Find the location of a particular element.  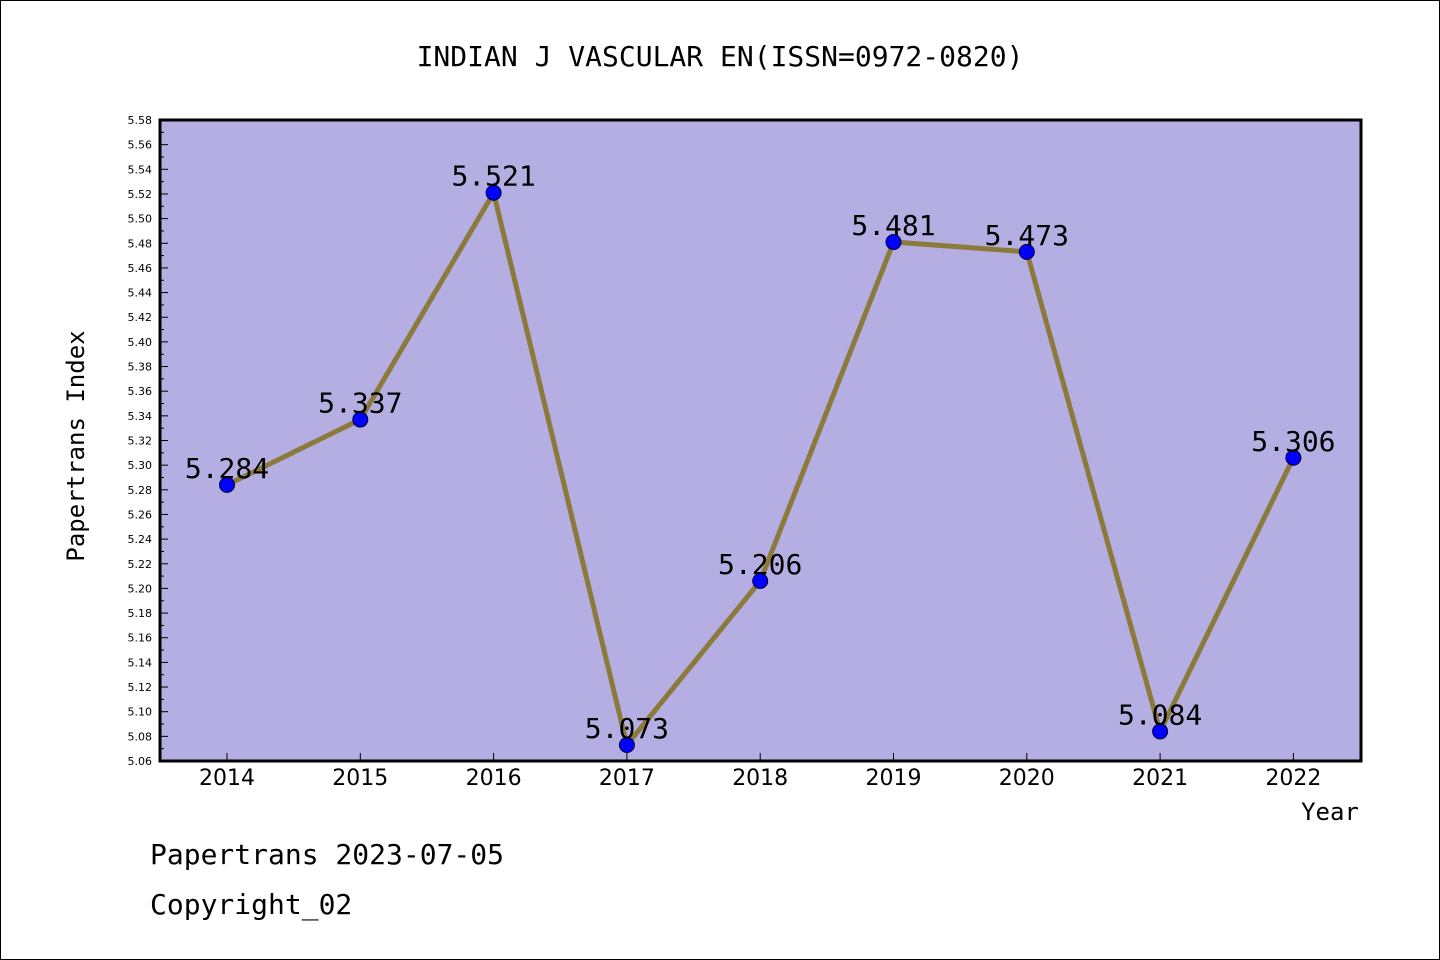

y-tick-label: 5.34 is located at coordinates (140, 416).